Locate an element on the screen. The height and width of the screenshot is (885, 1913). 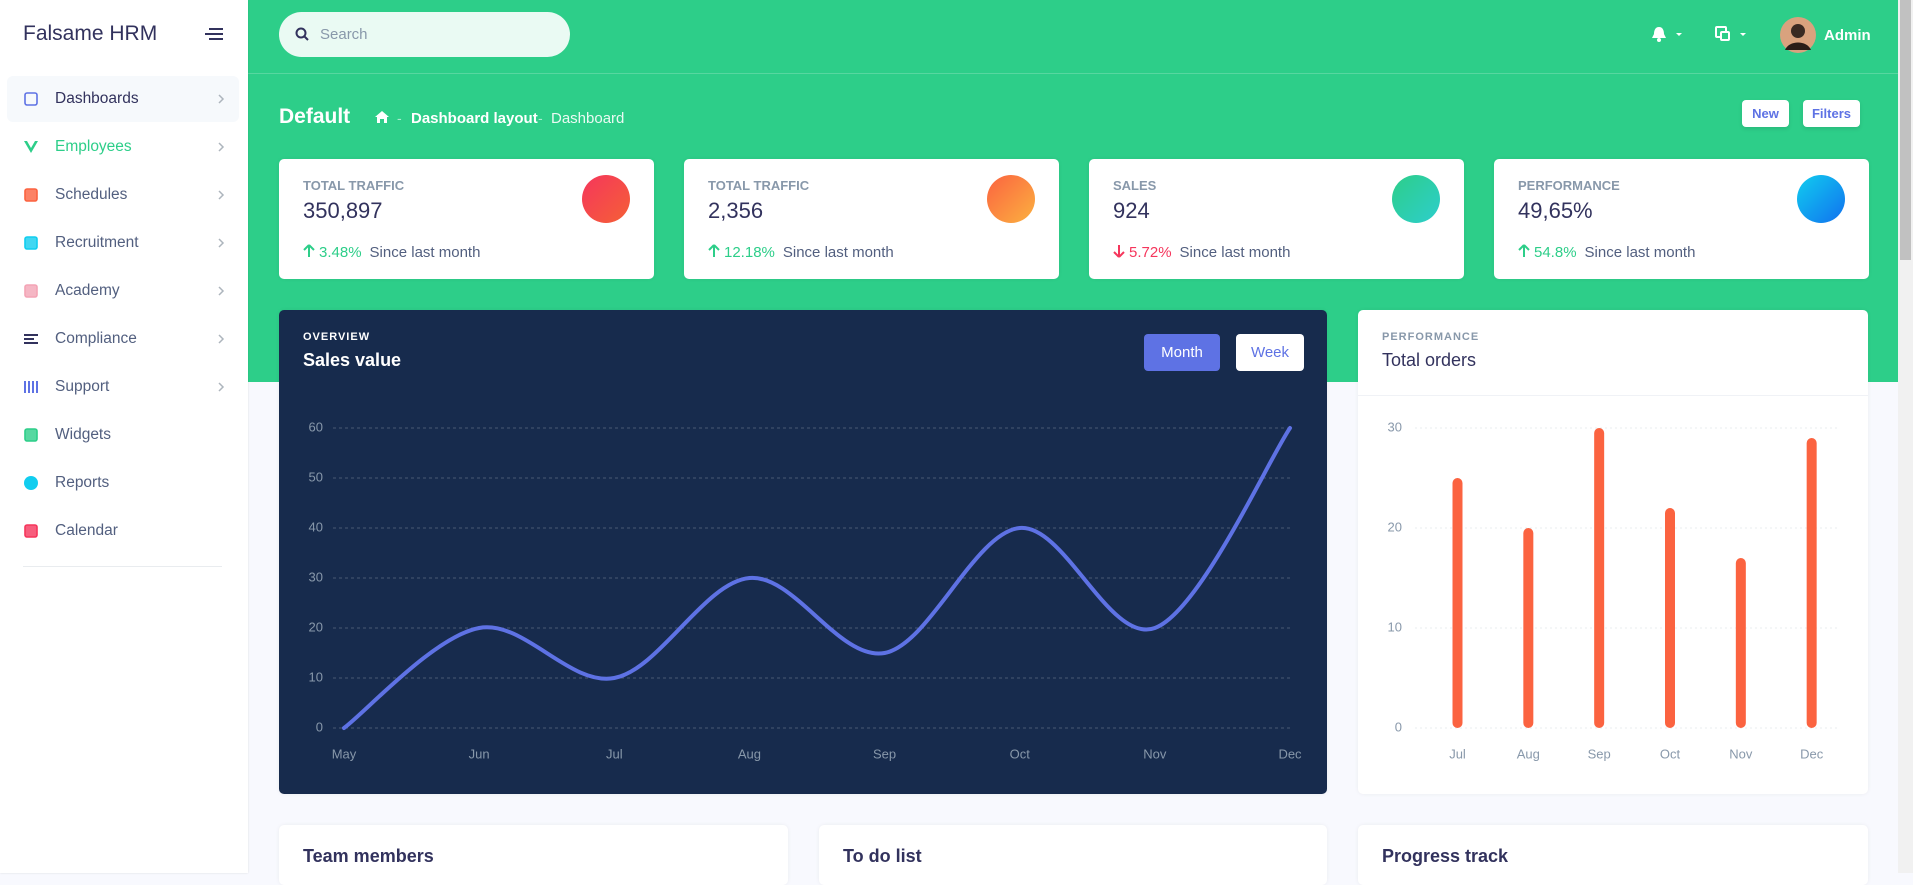
nav-item: Academy is located at coordinates (123, 291).